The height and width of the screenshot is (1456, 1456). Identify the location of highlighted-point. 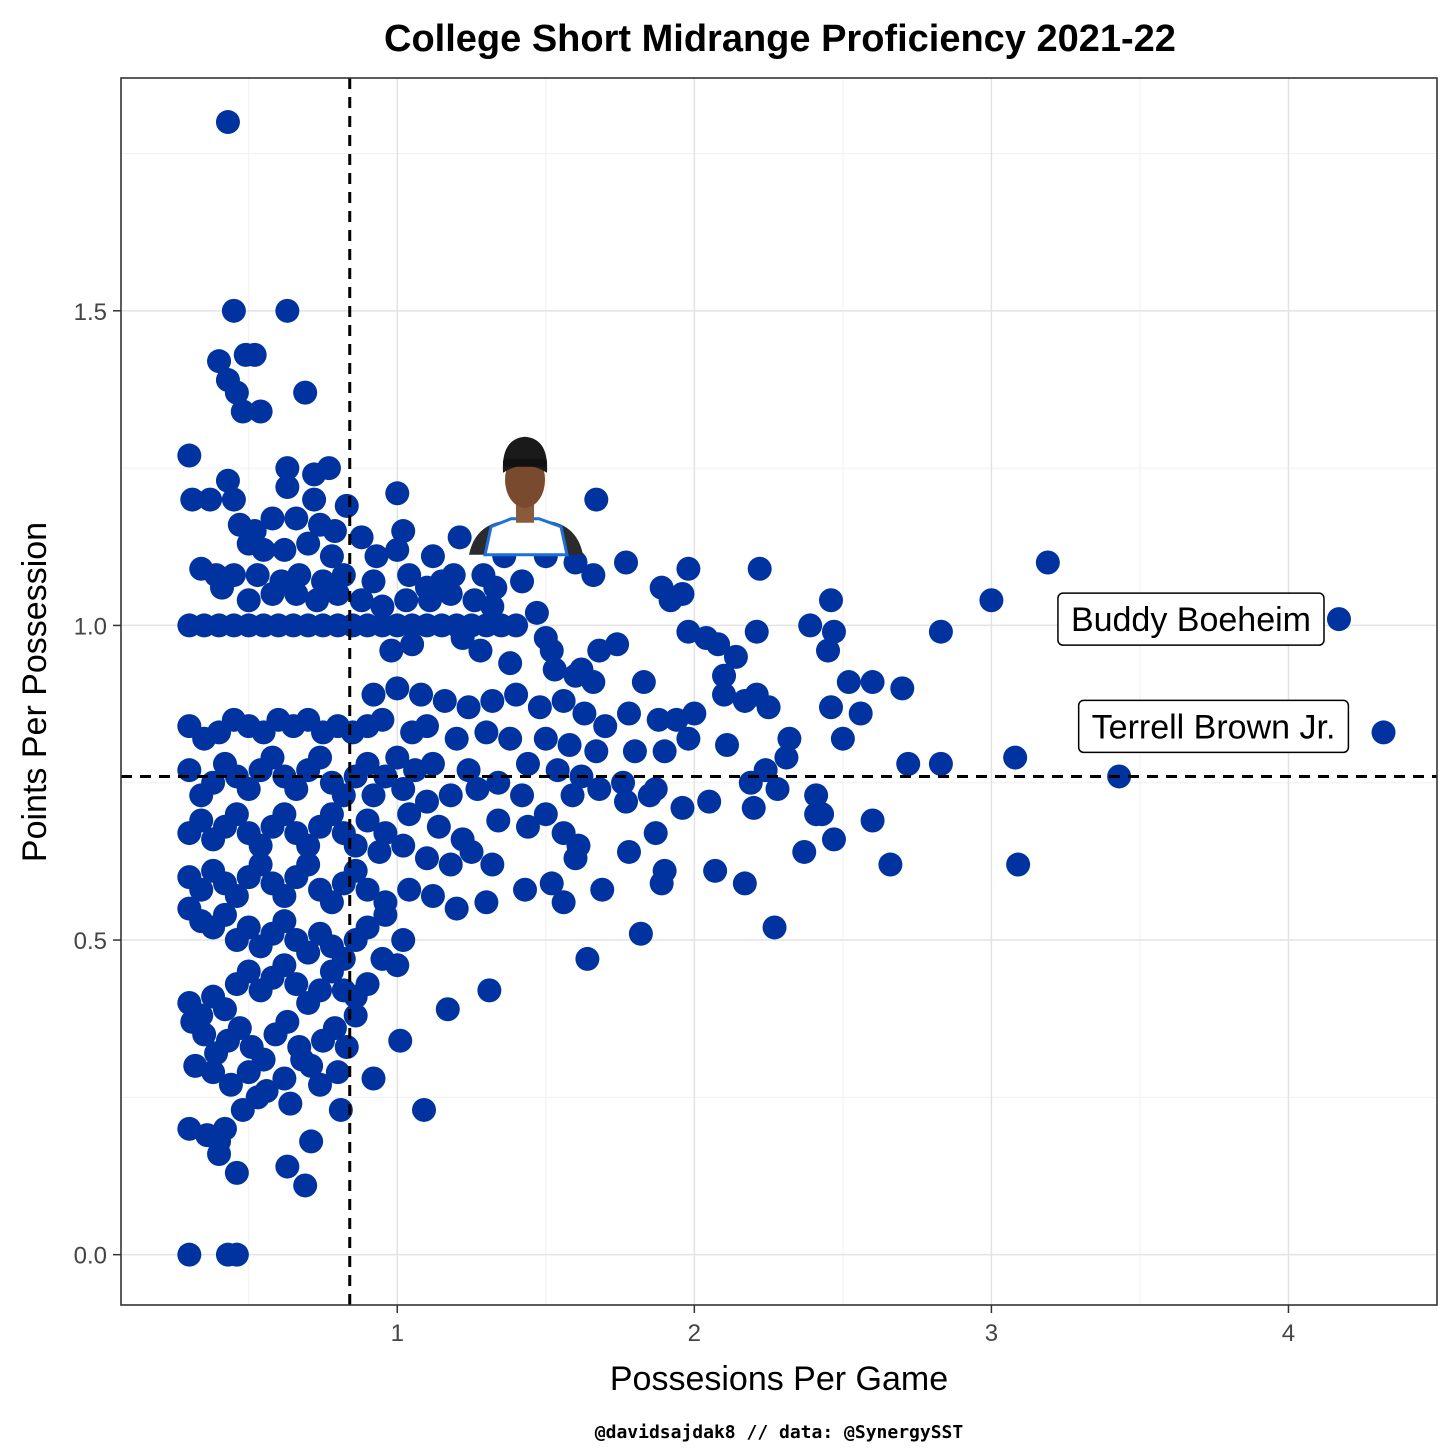
(1338, 619).